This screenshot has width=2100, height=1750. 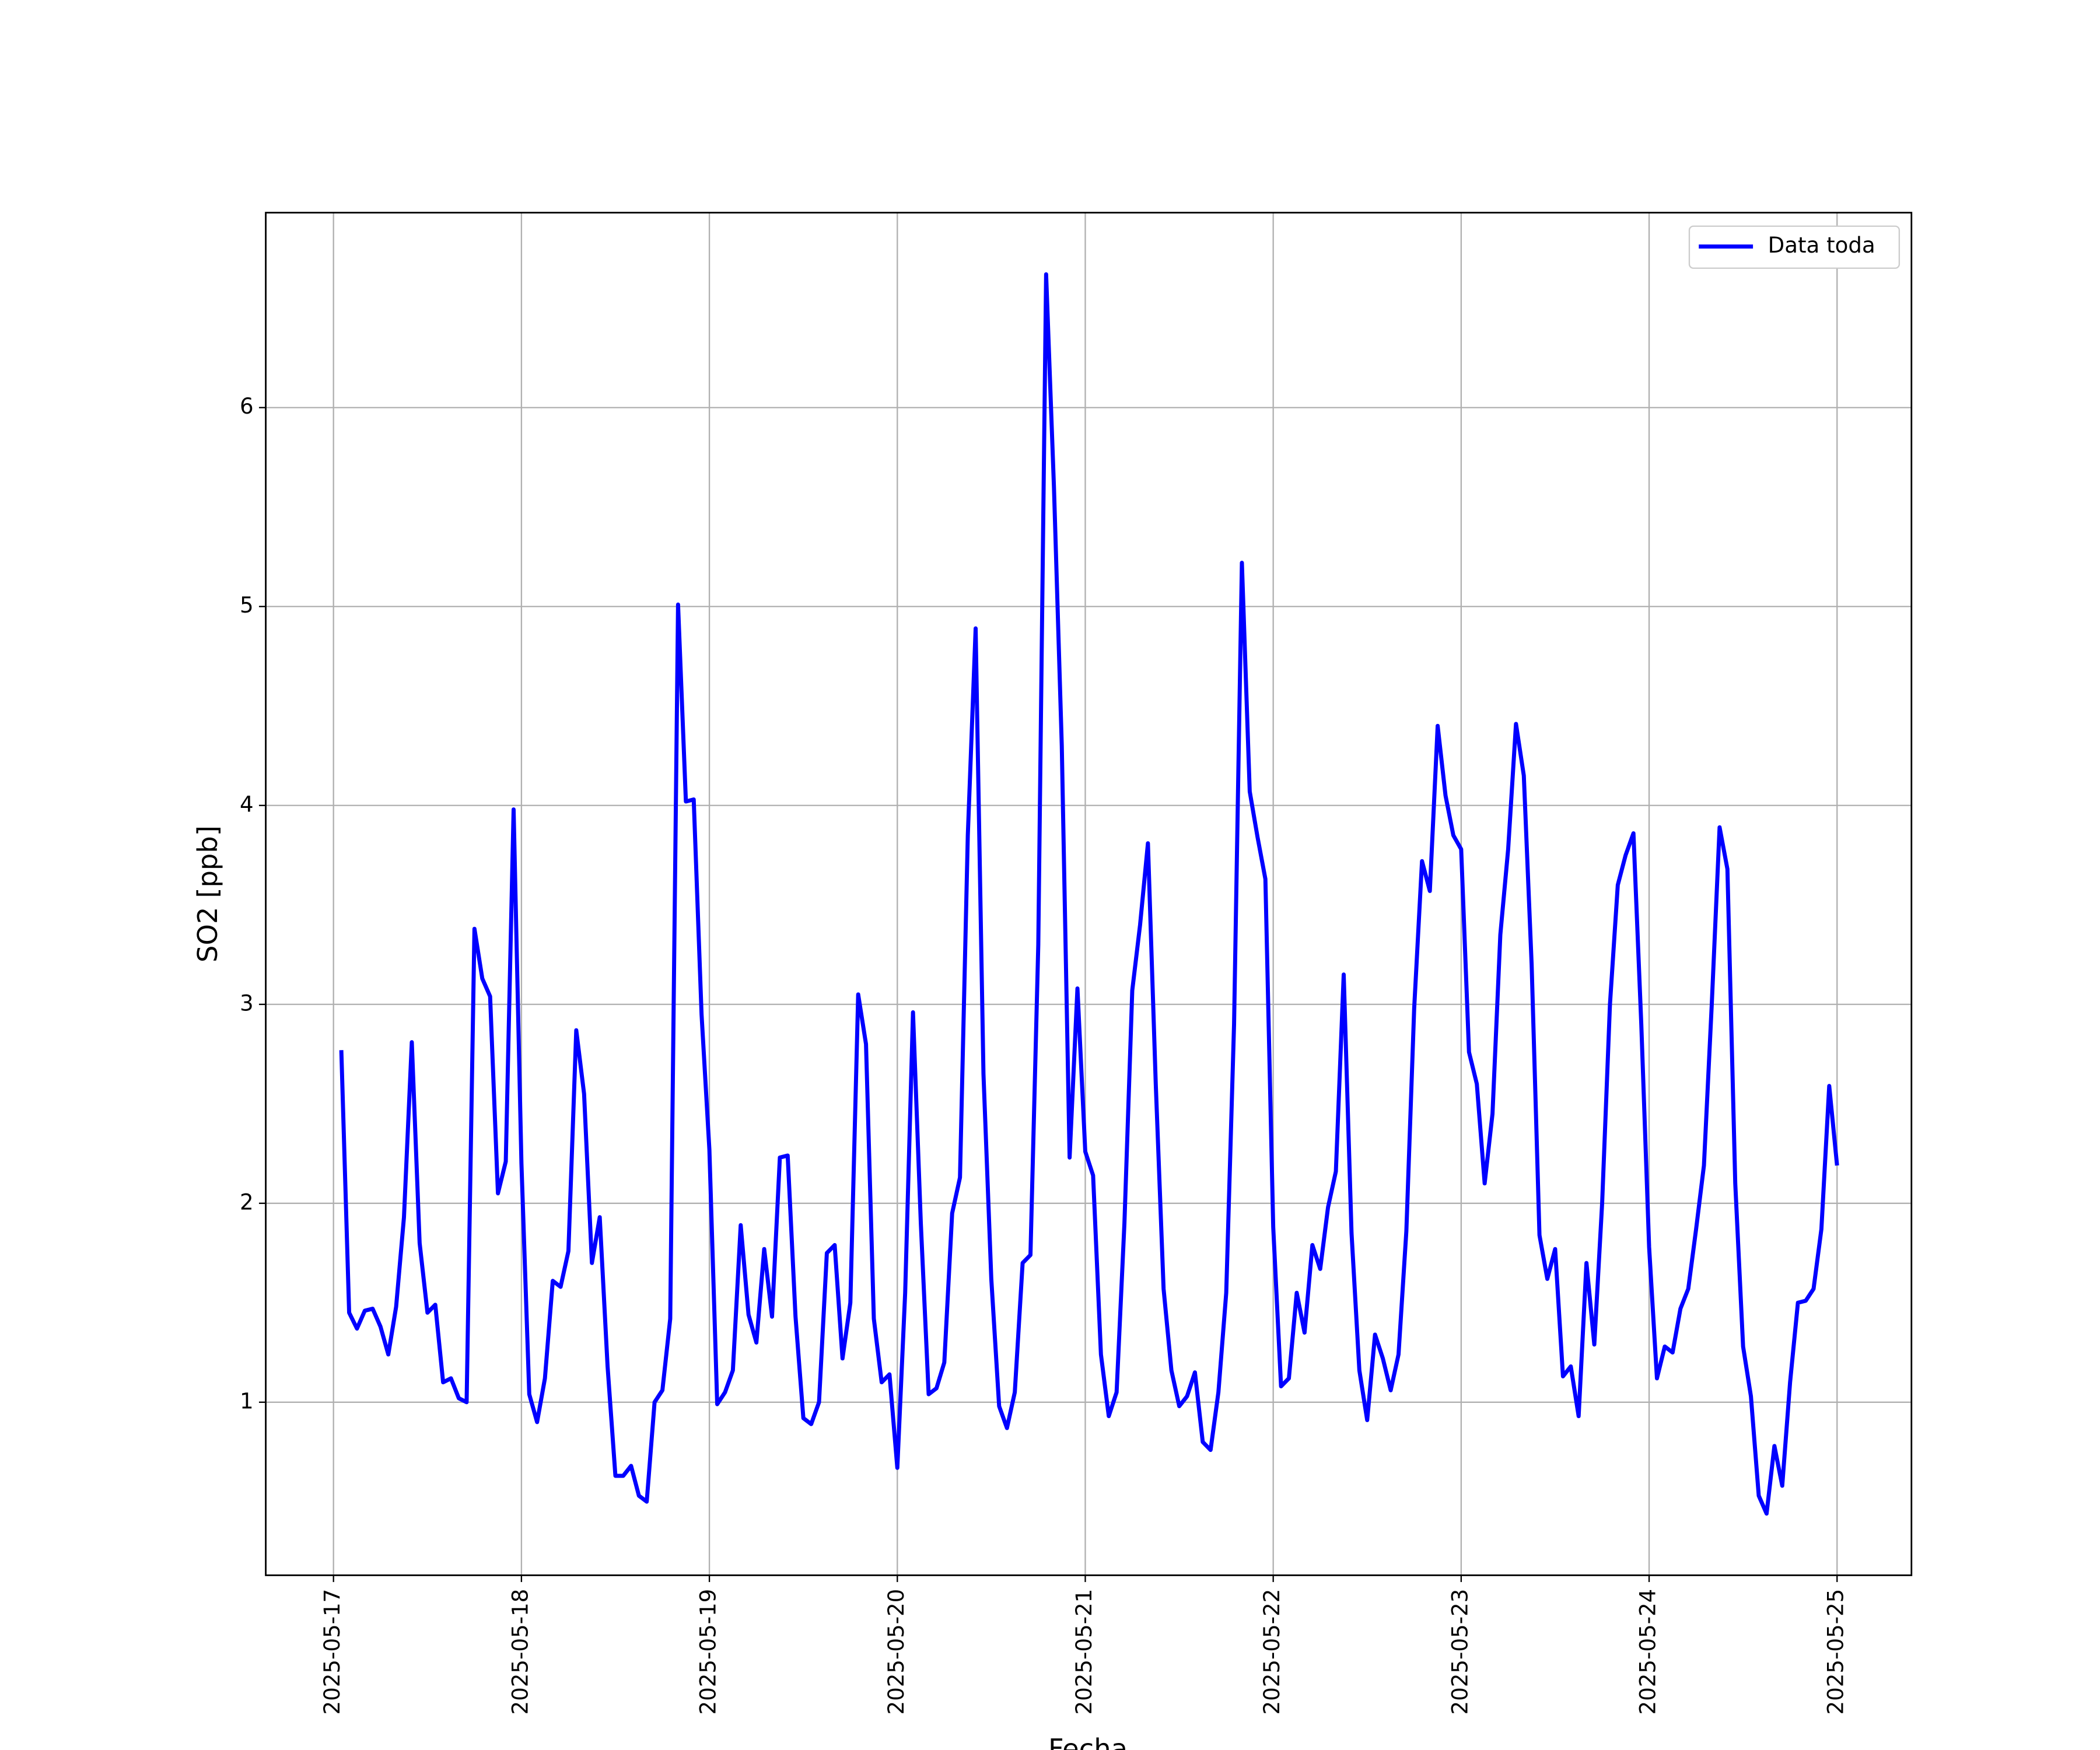 What do you see at coordinates (247, 605) in the screenshot?
I see `y-tick-label: 5` at bounding box center [247, 605].